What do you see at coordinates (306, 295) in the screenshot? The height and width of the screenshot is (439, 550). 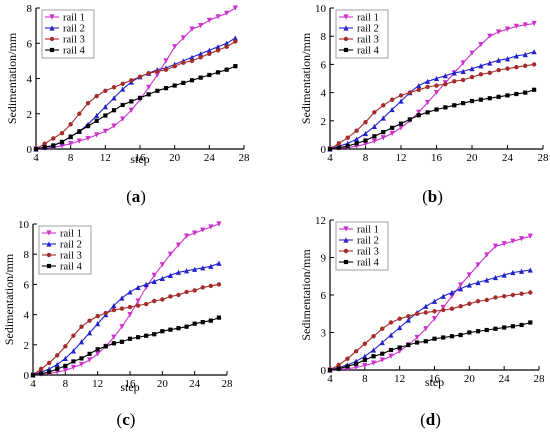 I see `y-axis-label: Sedimentation/mm` at bounding box center [306, 295].